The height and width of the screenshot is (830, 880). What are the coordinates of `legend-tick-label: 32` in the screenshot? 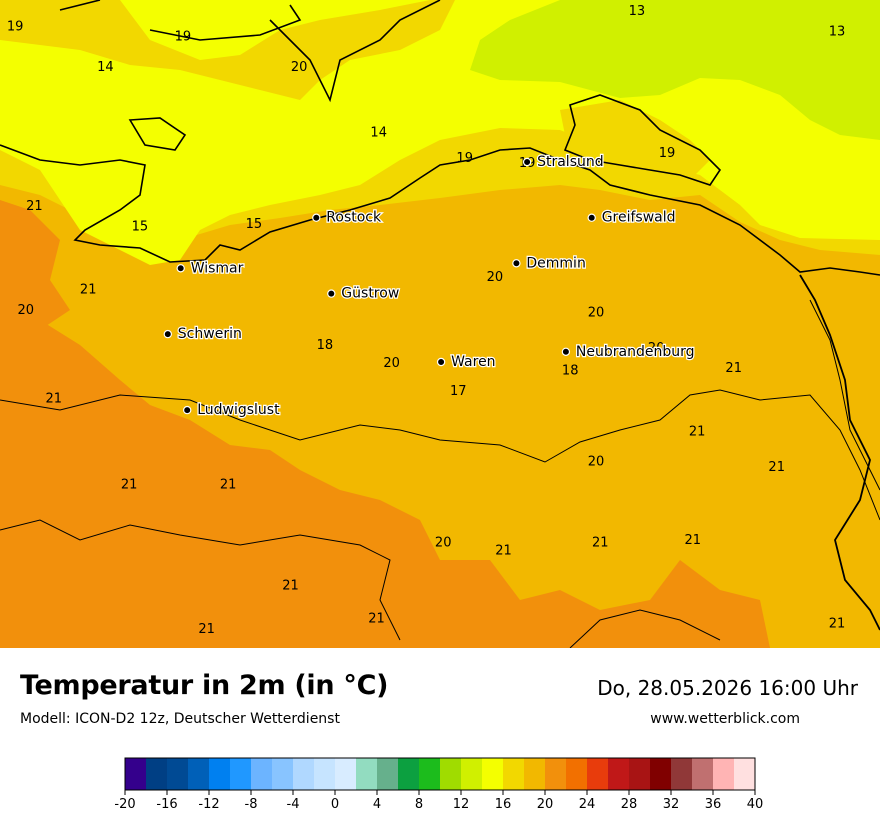 It's located at (671, 804).